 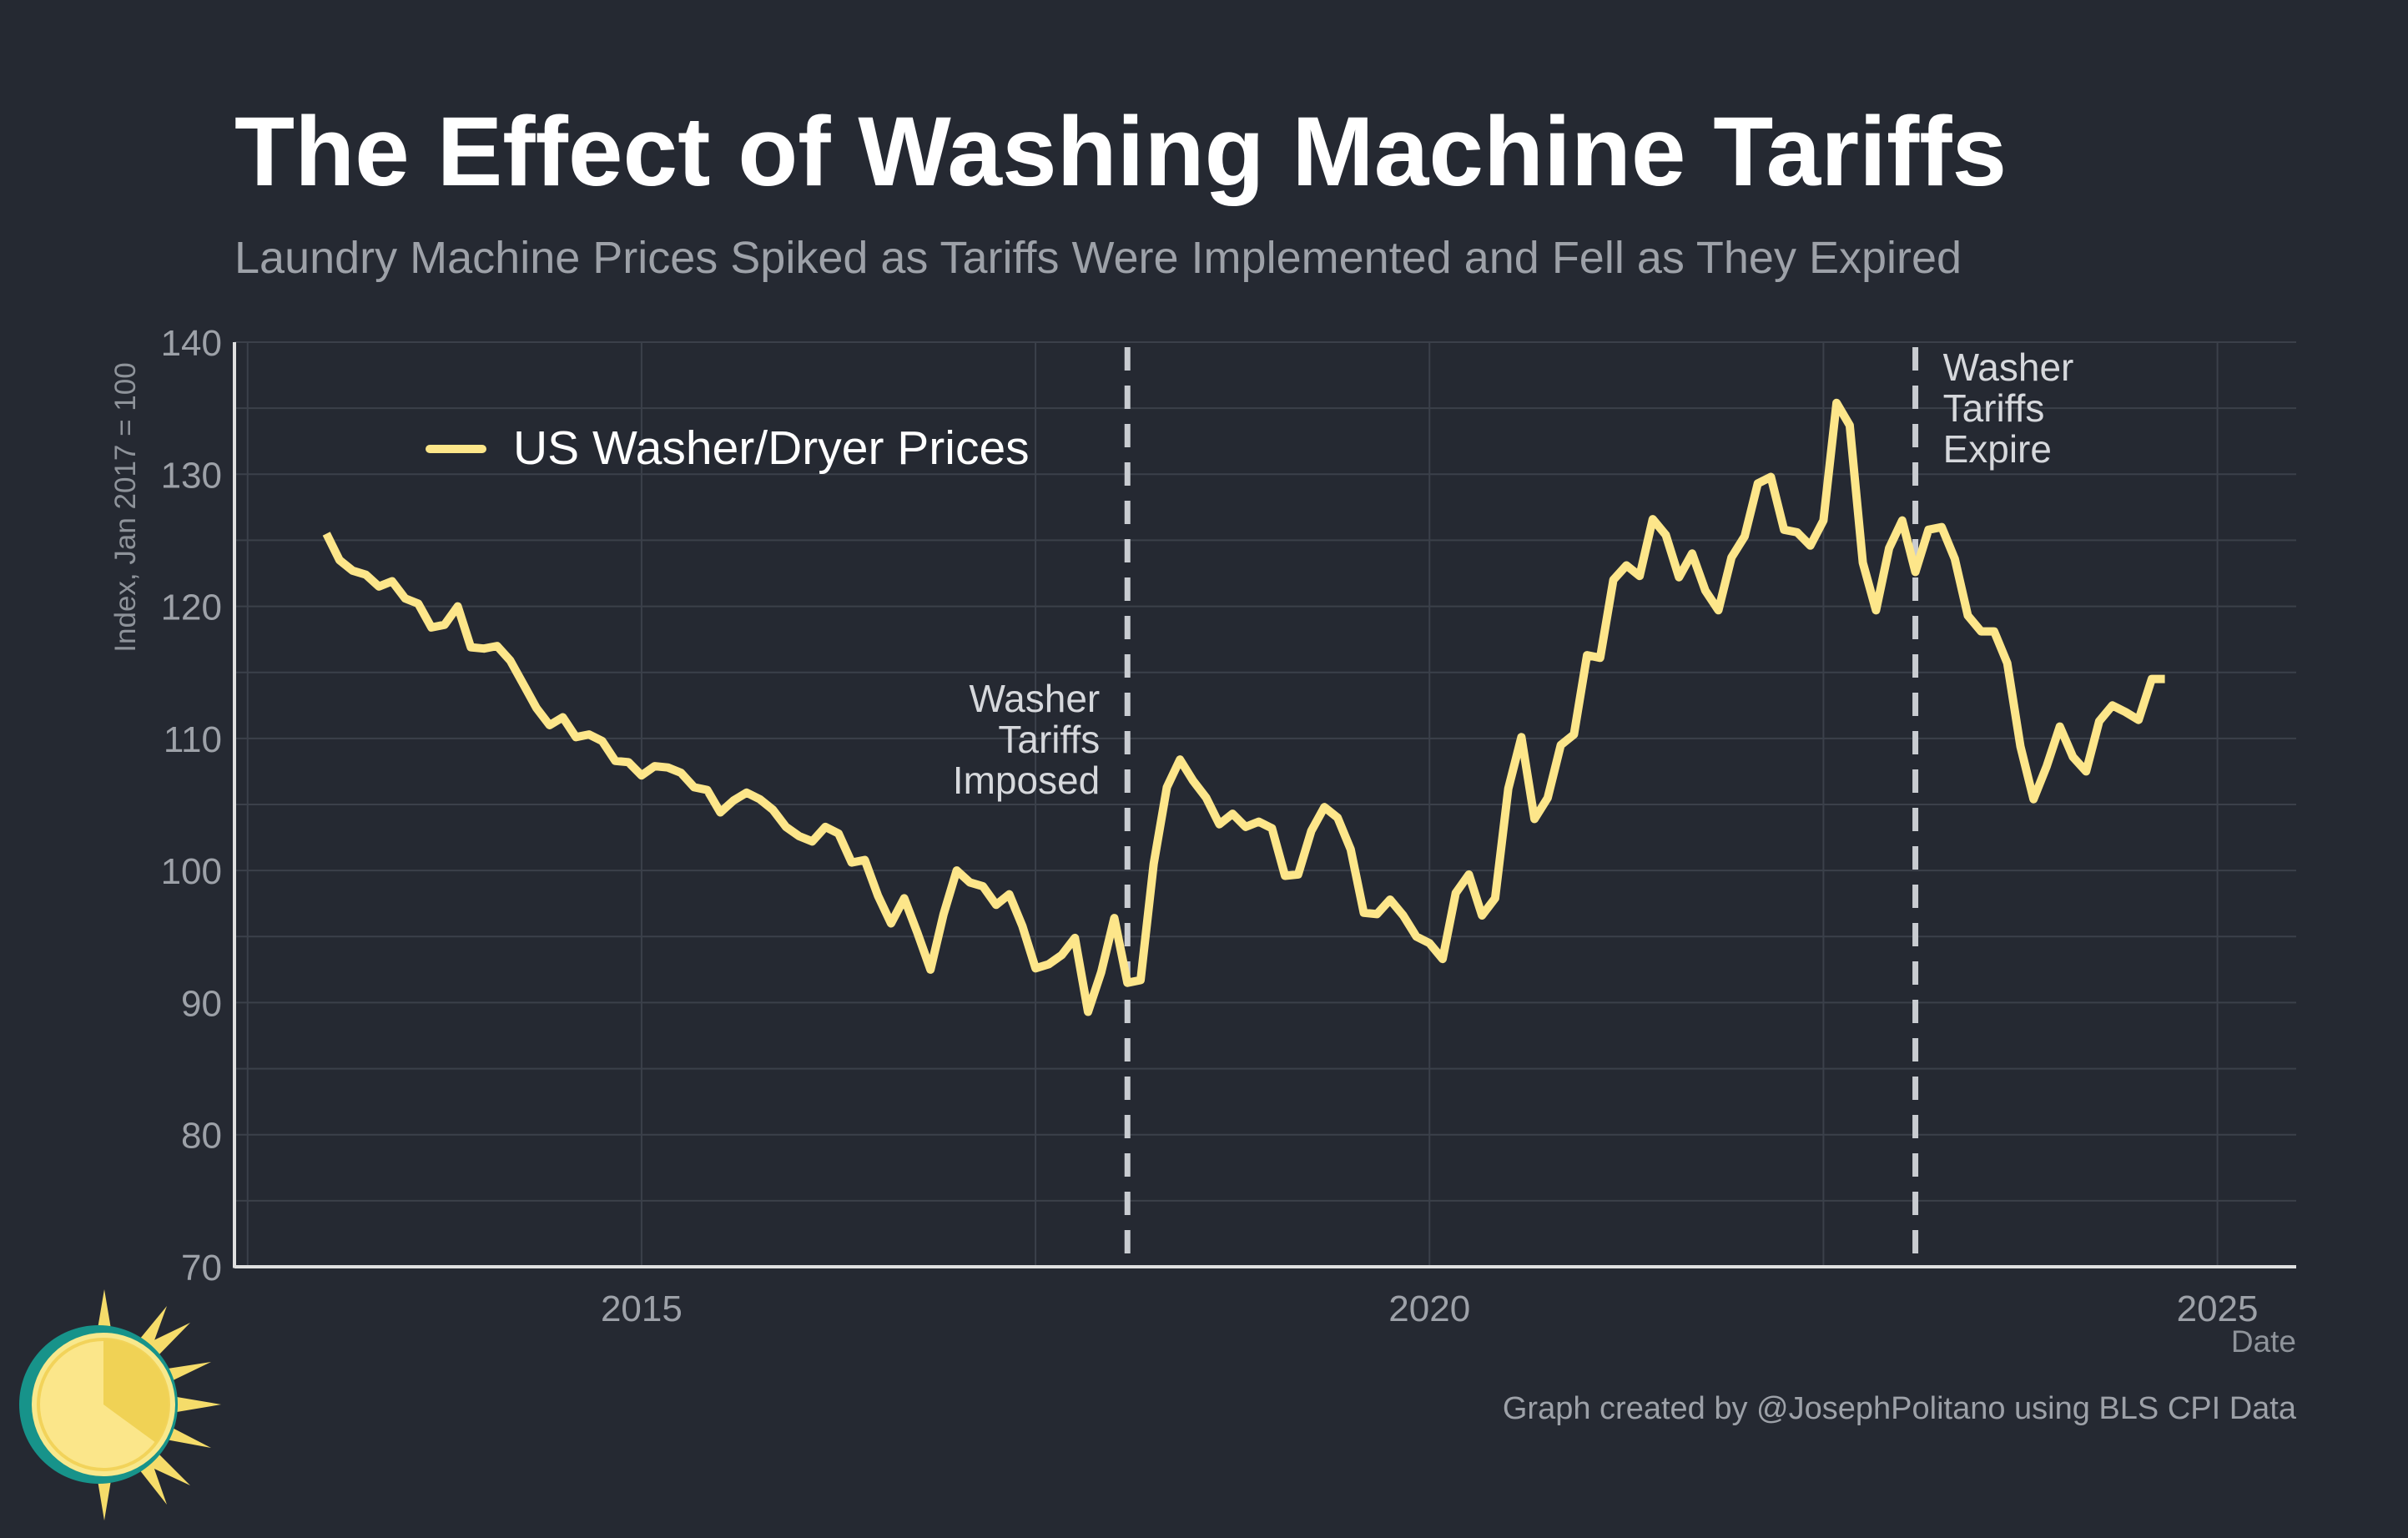 I want to click on y-tick-label: 70, so click(x=201, y=1268).